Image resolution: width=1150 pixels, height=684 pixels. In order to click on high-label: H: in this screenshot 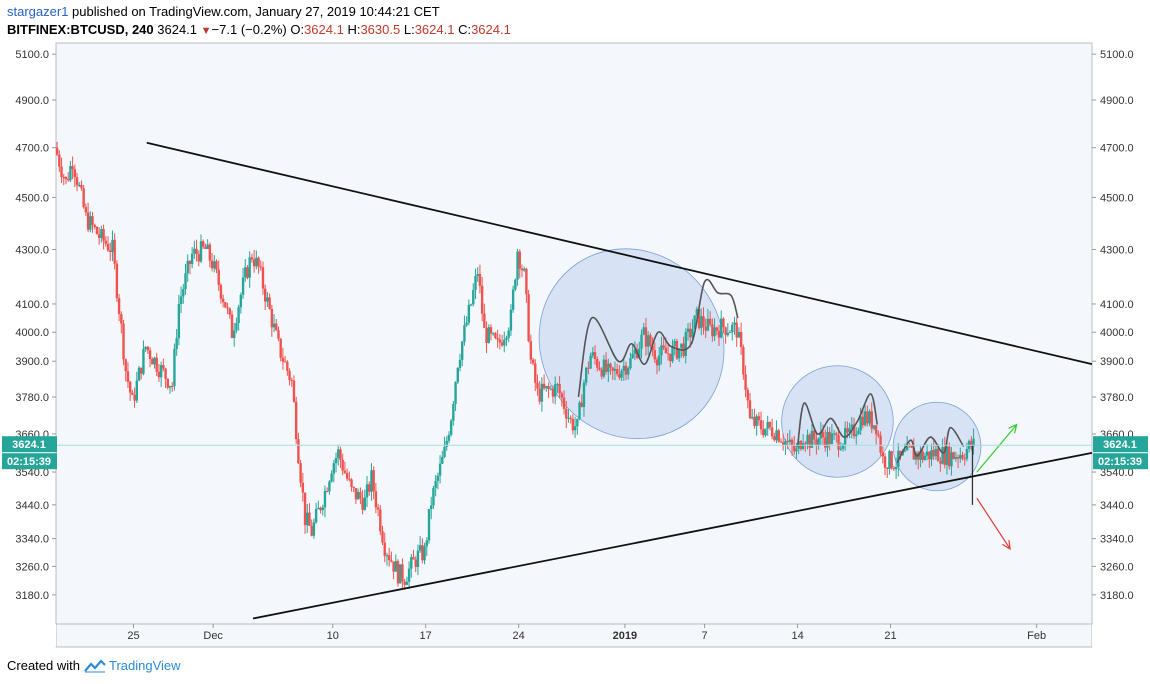, I will do `click(354, 29)`.